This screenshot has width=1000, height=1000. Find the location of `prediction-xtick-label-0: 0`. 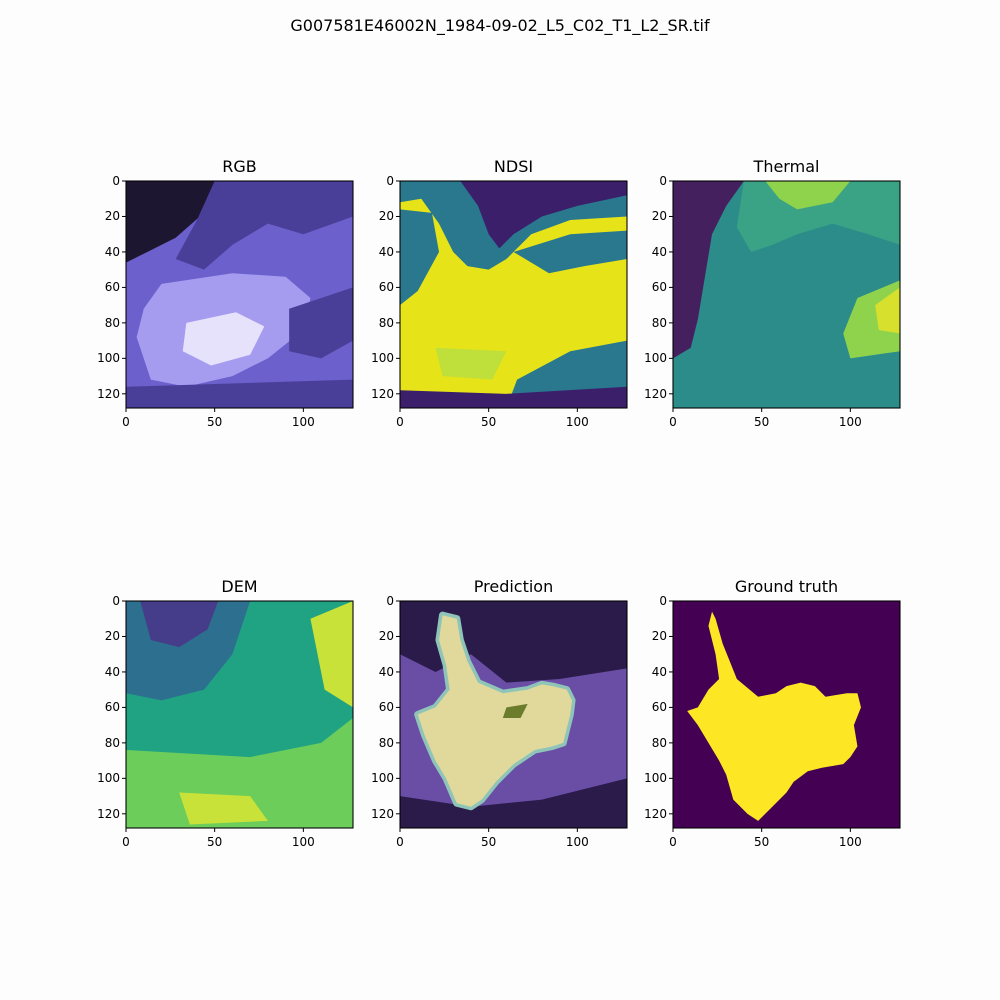

prediction-xtick-label-0: 0 is located at coordinates (400, 842).